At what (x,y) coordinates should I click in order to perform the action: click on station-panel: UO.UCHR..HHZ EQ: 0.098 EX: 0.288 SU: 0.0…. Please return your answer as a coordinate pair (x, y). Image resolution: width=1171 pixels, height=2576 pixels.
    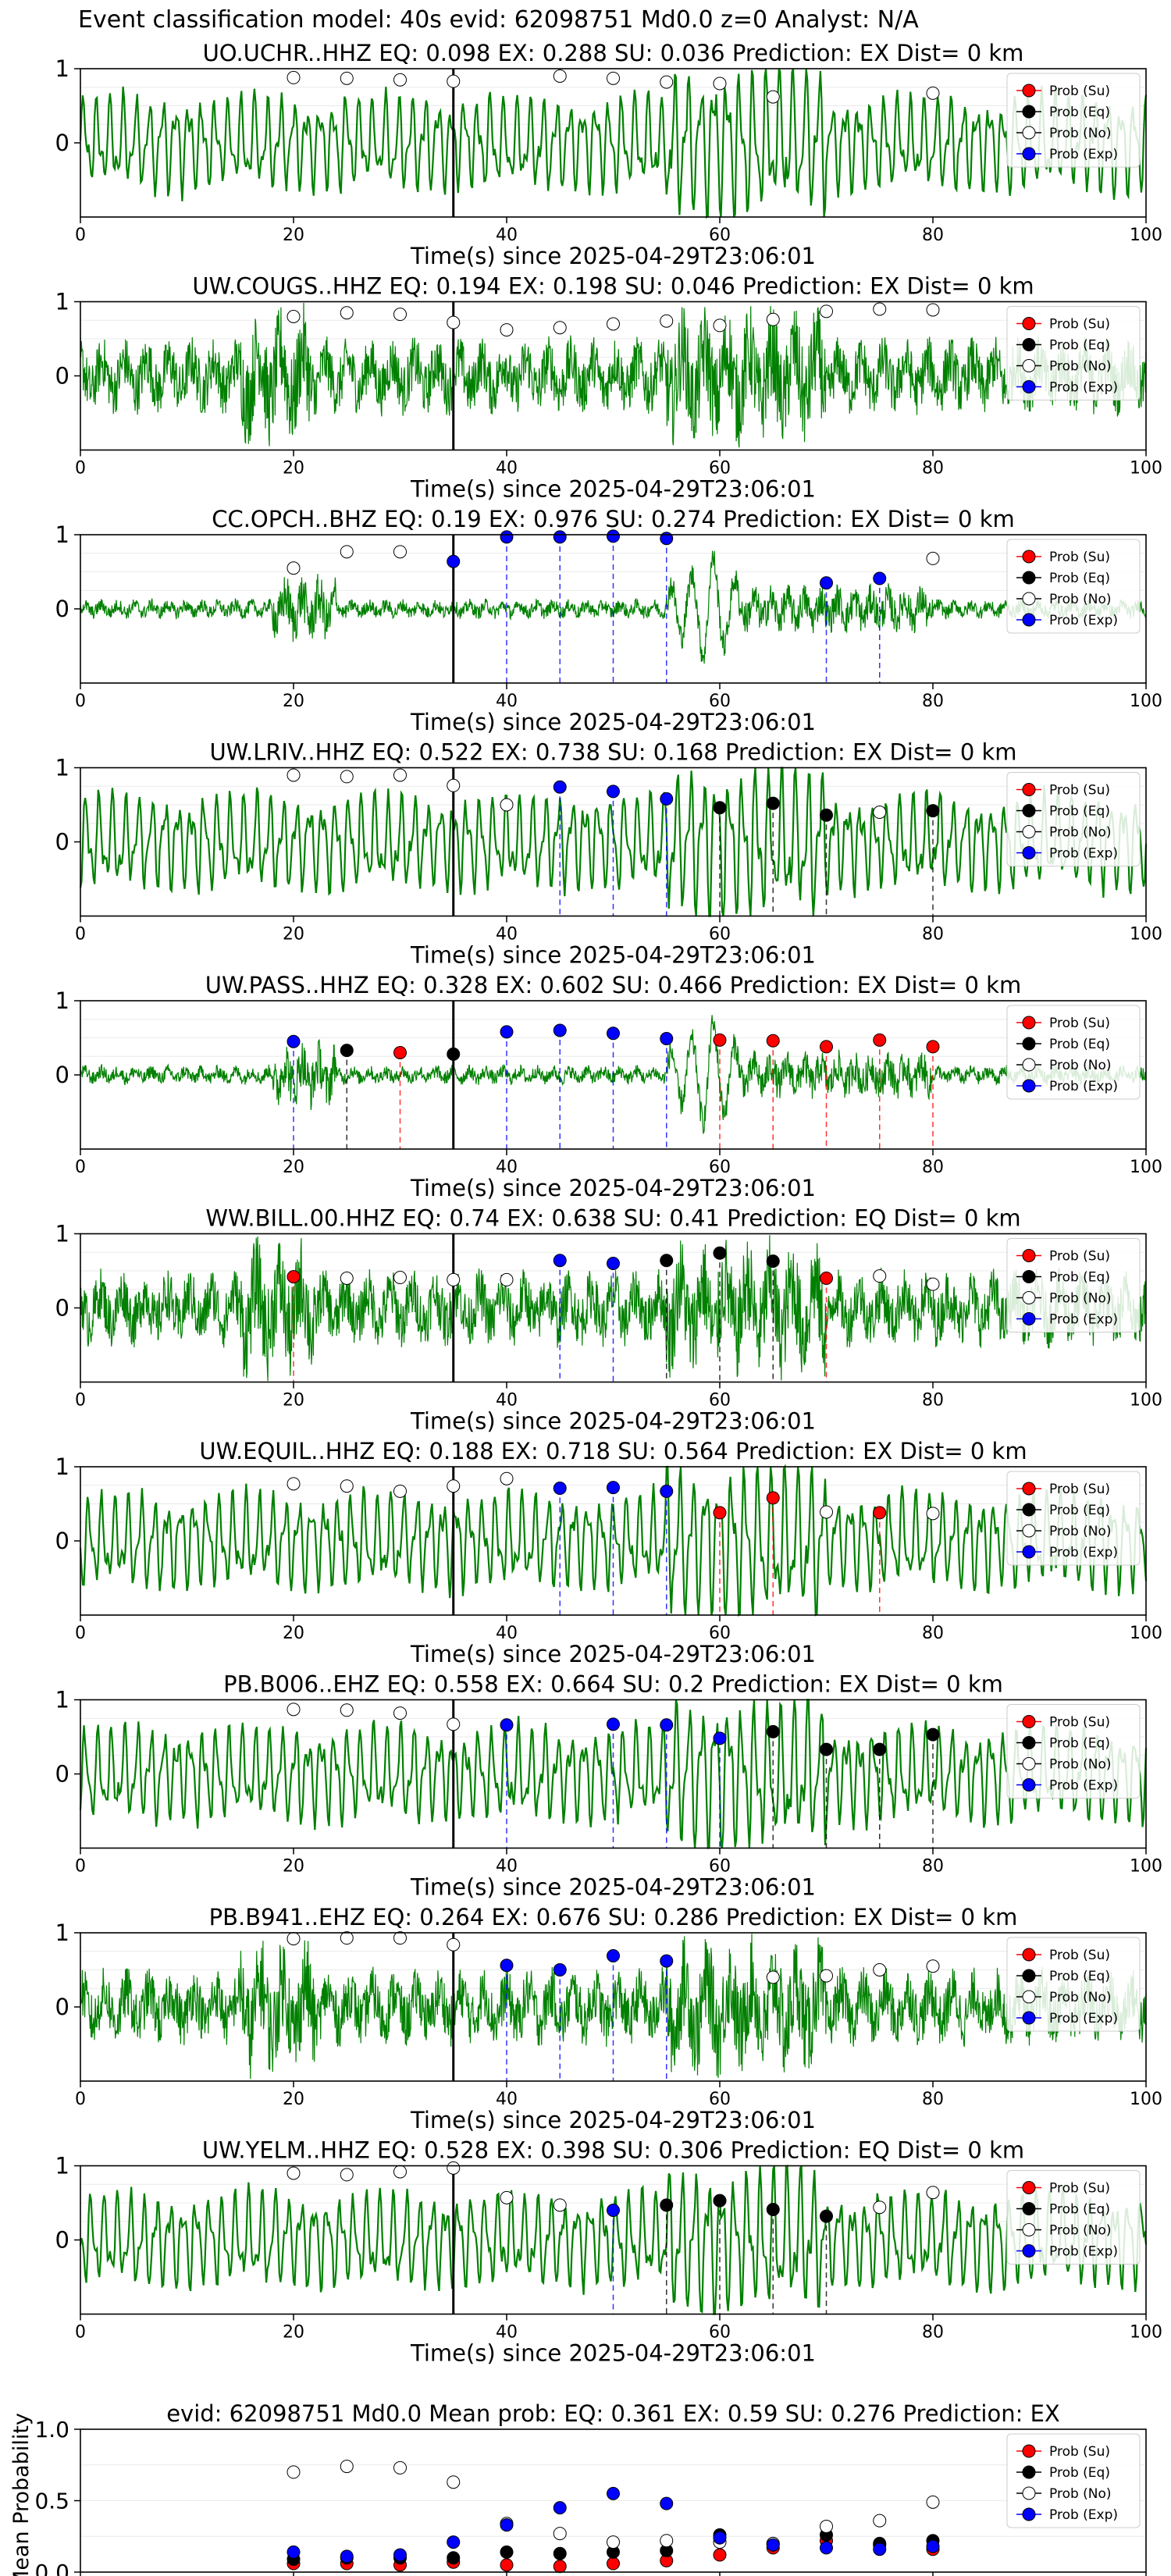
    Looking at the image, I should click on (608, 154).